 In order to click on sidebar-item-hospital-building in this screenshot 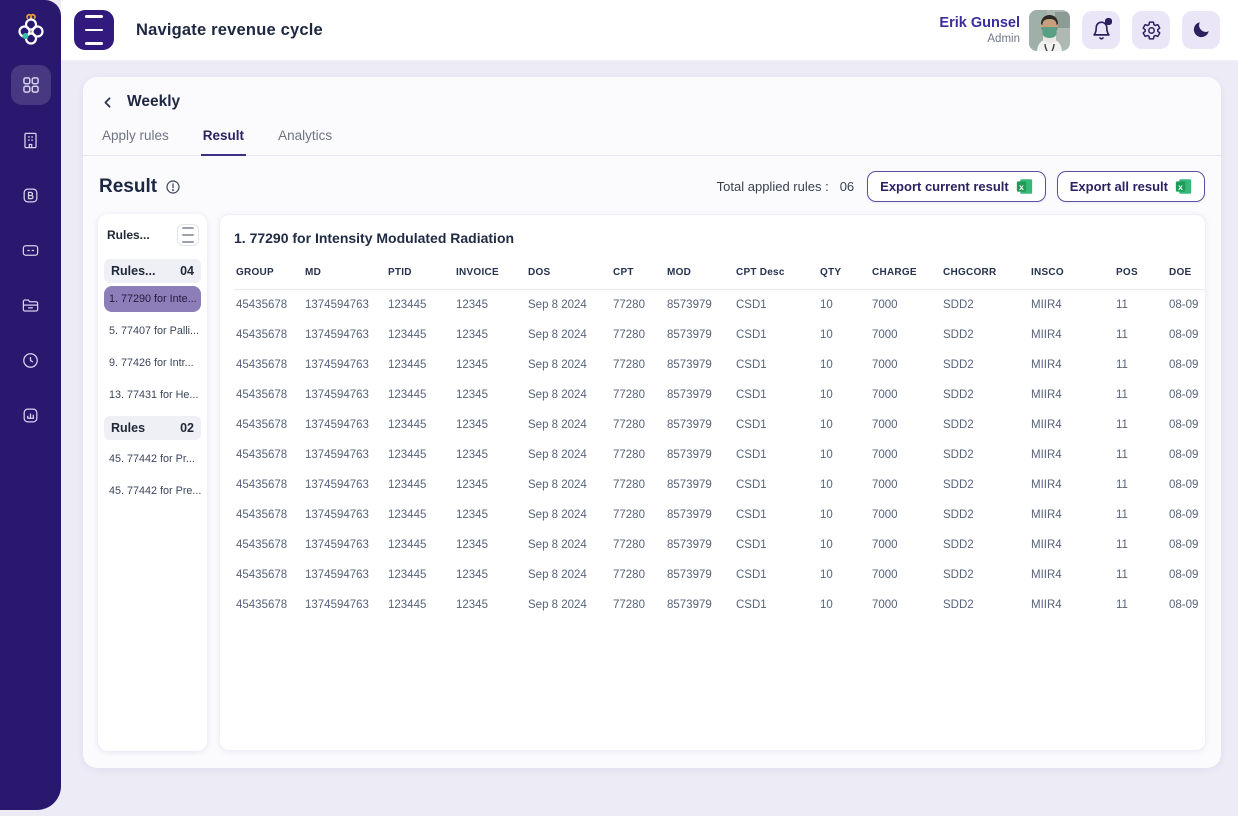, I will do `click(31, 140)`.